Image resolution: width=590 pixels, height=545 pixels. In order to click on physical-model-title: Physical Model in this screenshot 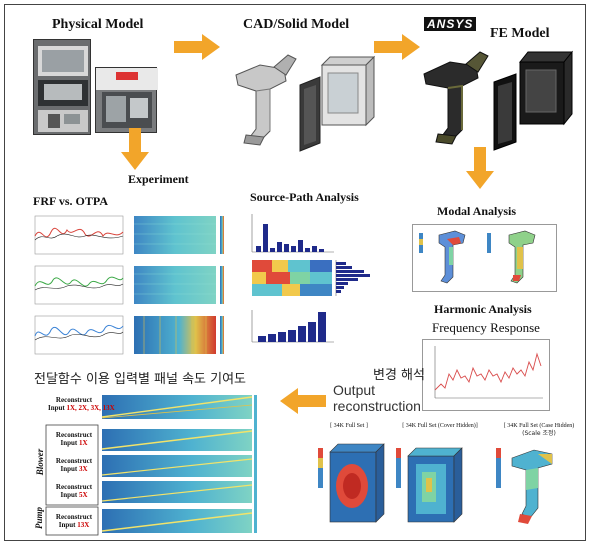, I will do `click(98, 24)`.